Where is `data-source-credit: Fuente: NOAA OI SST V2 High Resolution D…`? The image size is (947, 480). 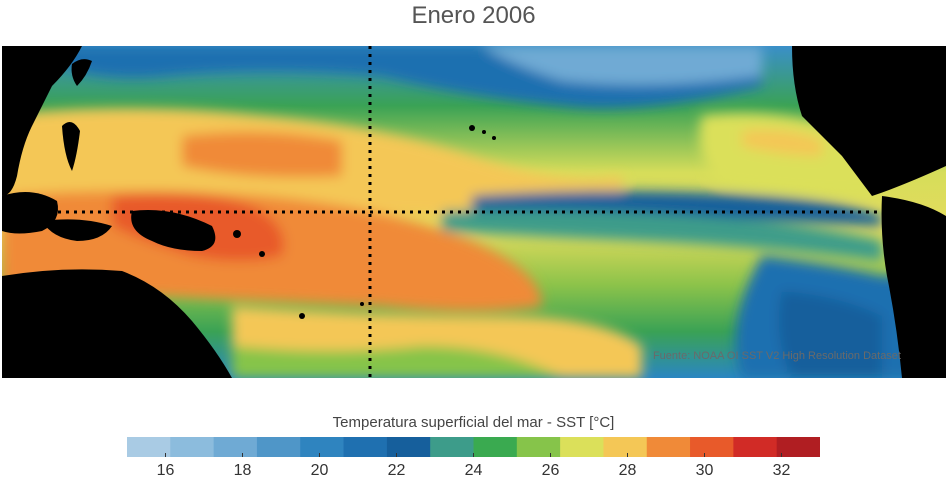 data-source-credit: Fuente: NOAA OI SST V2 High Resolution D… is located at coordinates (776, 356).